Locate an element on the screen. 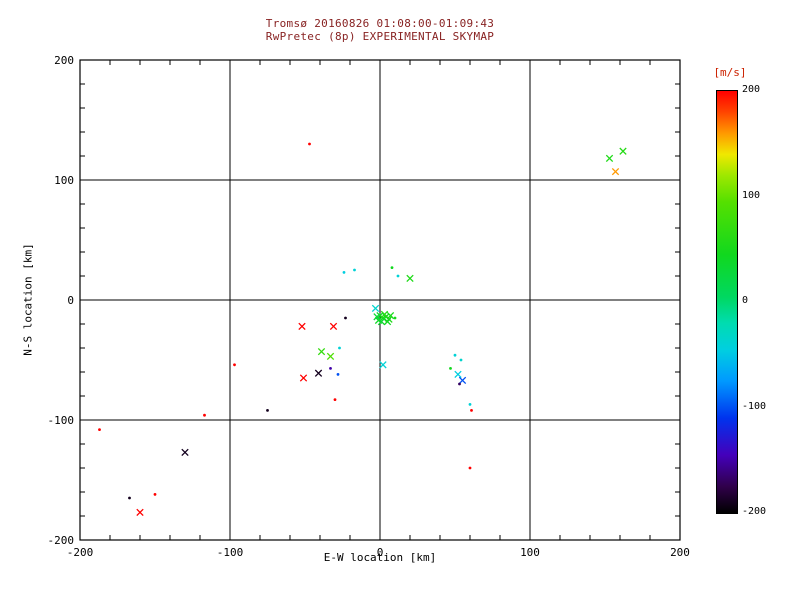 This screenshot has width=800, height=600. y-tick-label: -200 is located at coordinates (61, 540).